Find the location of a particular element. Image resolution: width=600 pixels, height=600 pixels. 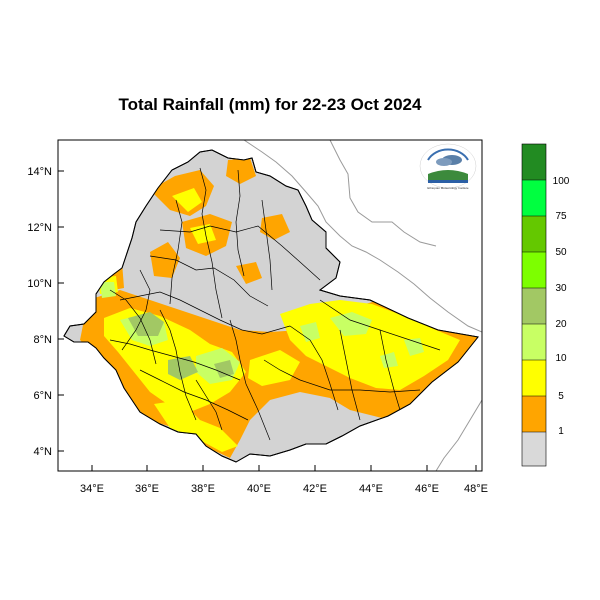

x-tick-label: 46°E is located at coordinates (427, 489).